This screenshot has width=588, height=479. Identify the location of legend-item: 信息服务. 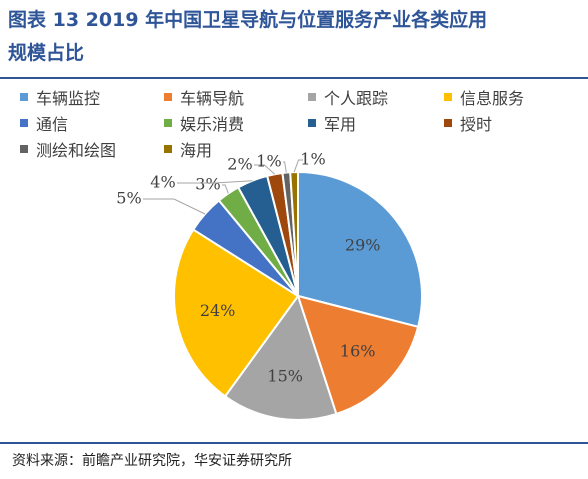
(484, 97).